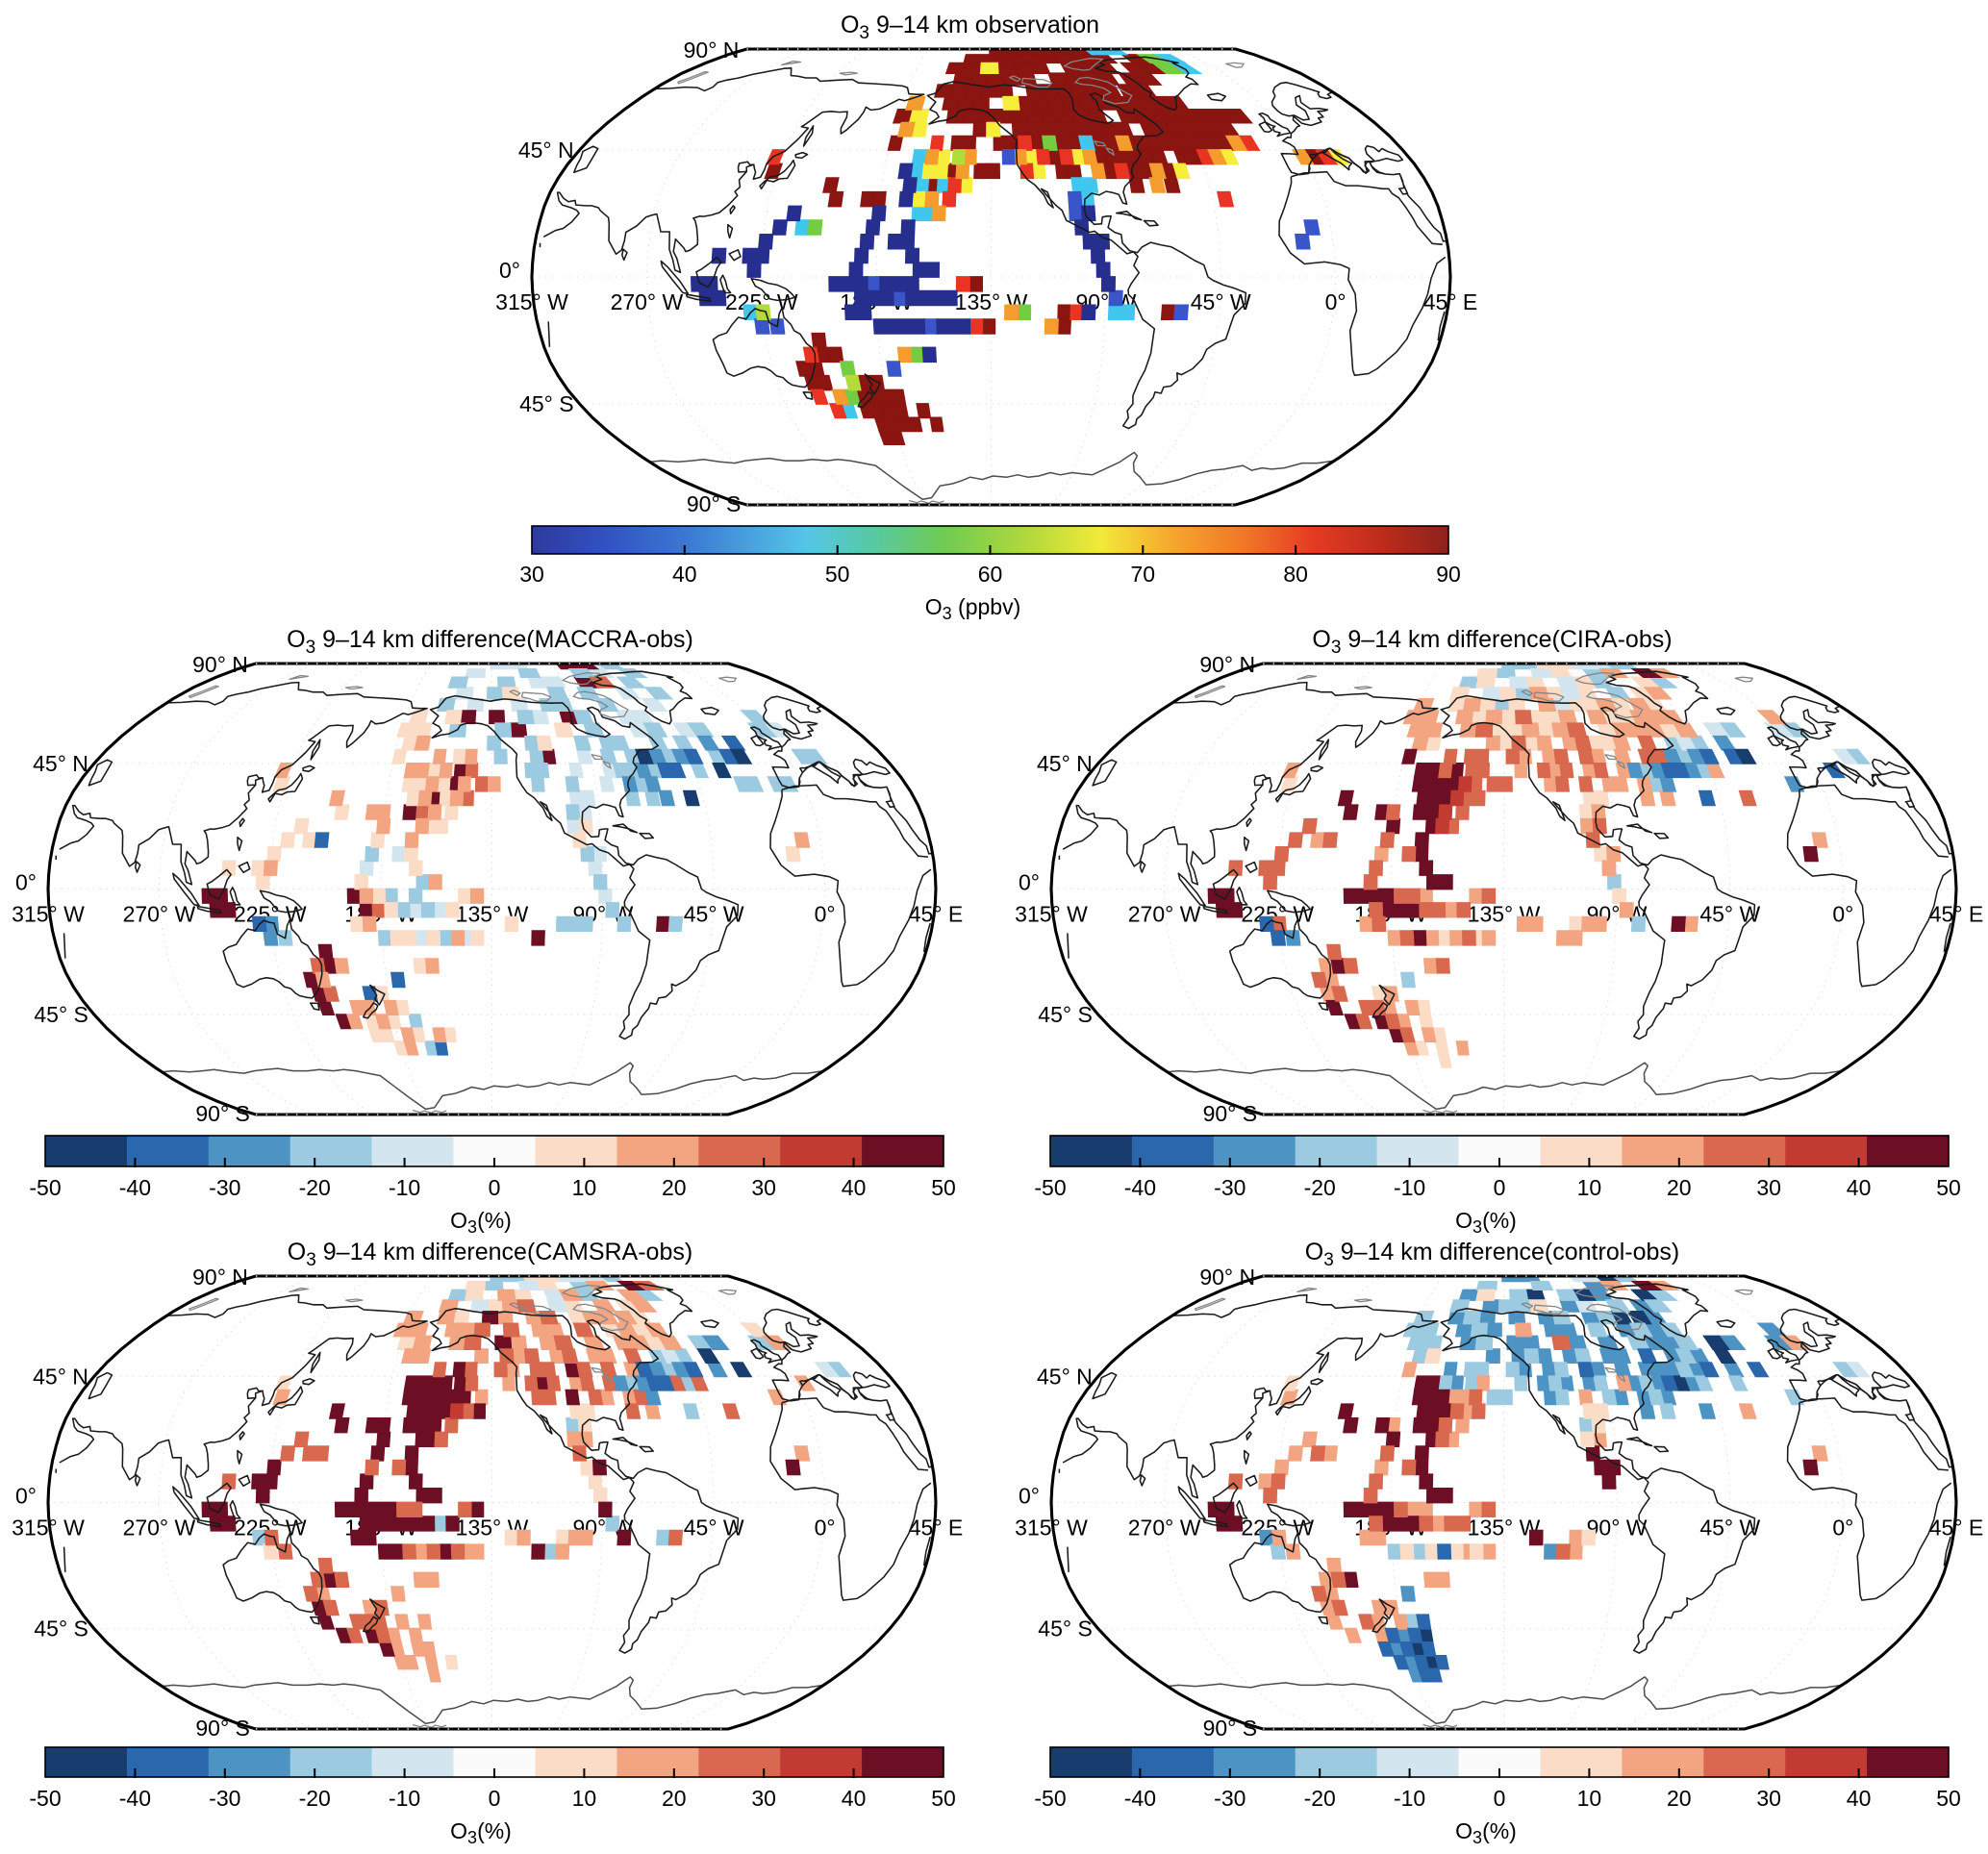 This screenshot has height=1854, width=1988. Describe the element at coordinates (1448, 574) in the screenshot. I see `svg-text: 90` at that location.